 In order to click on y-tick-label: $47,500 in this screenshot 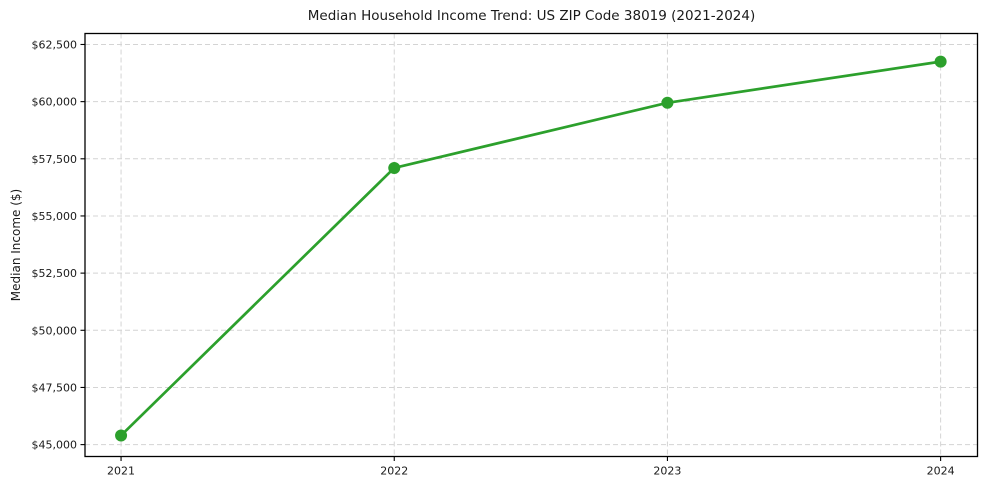, I will do `click(55, 387)`.